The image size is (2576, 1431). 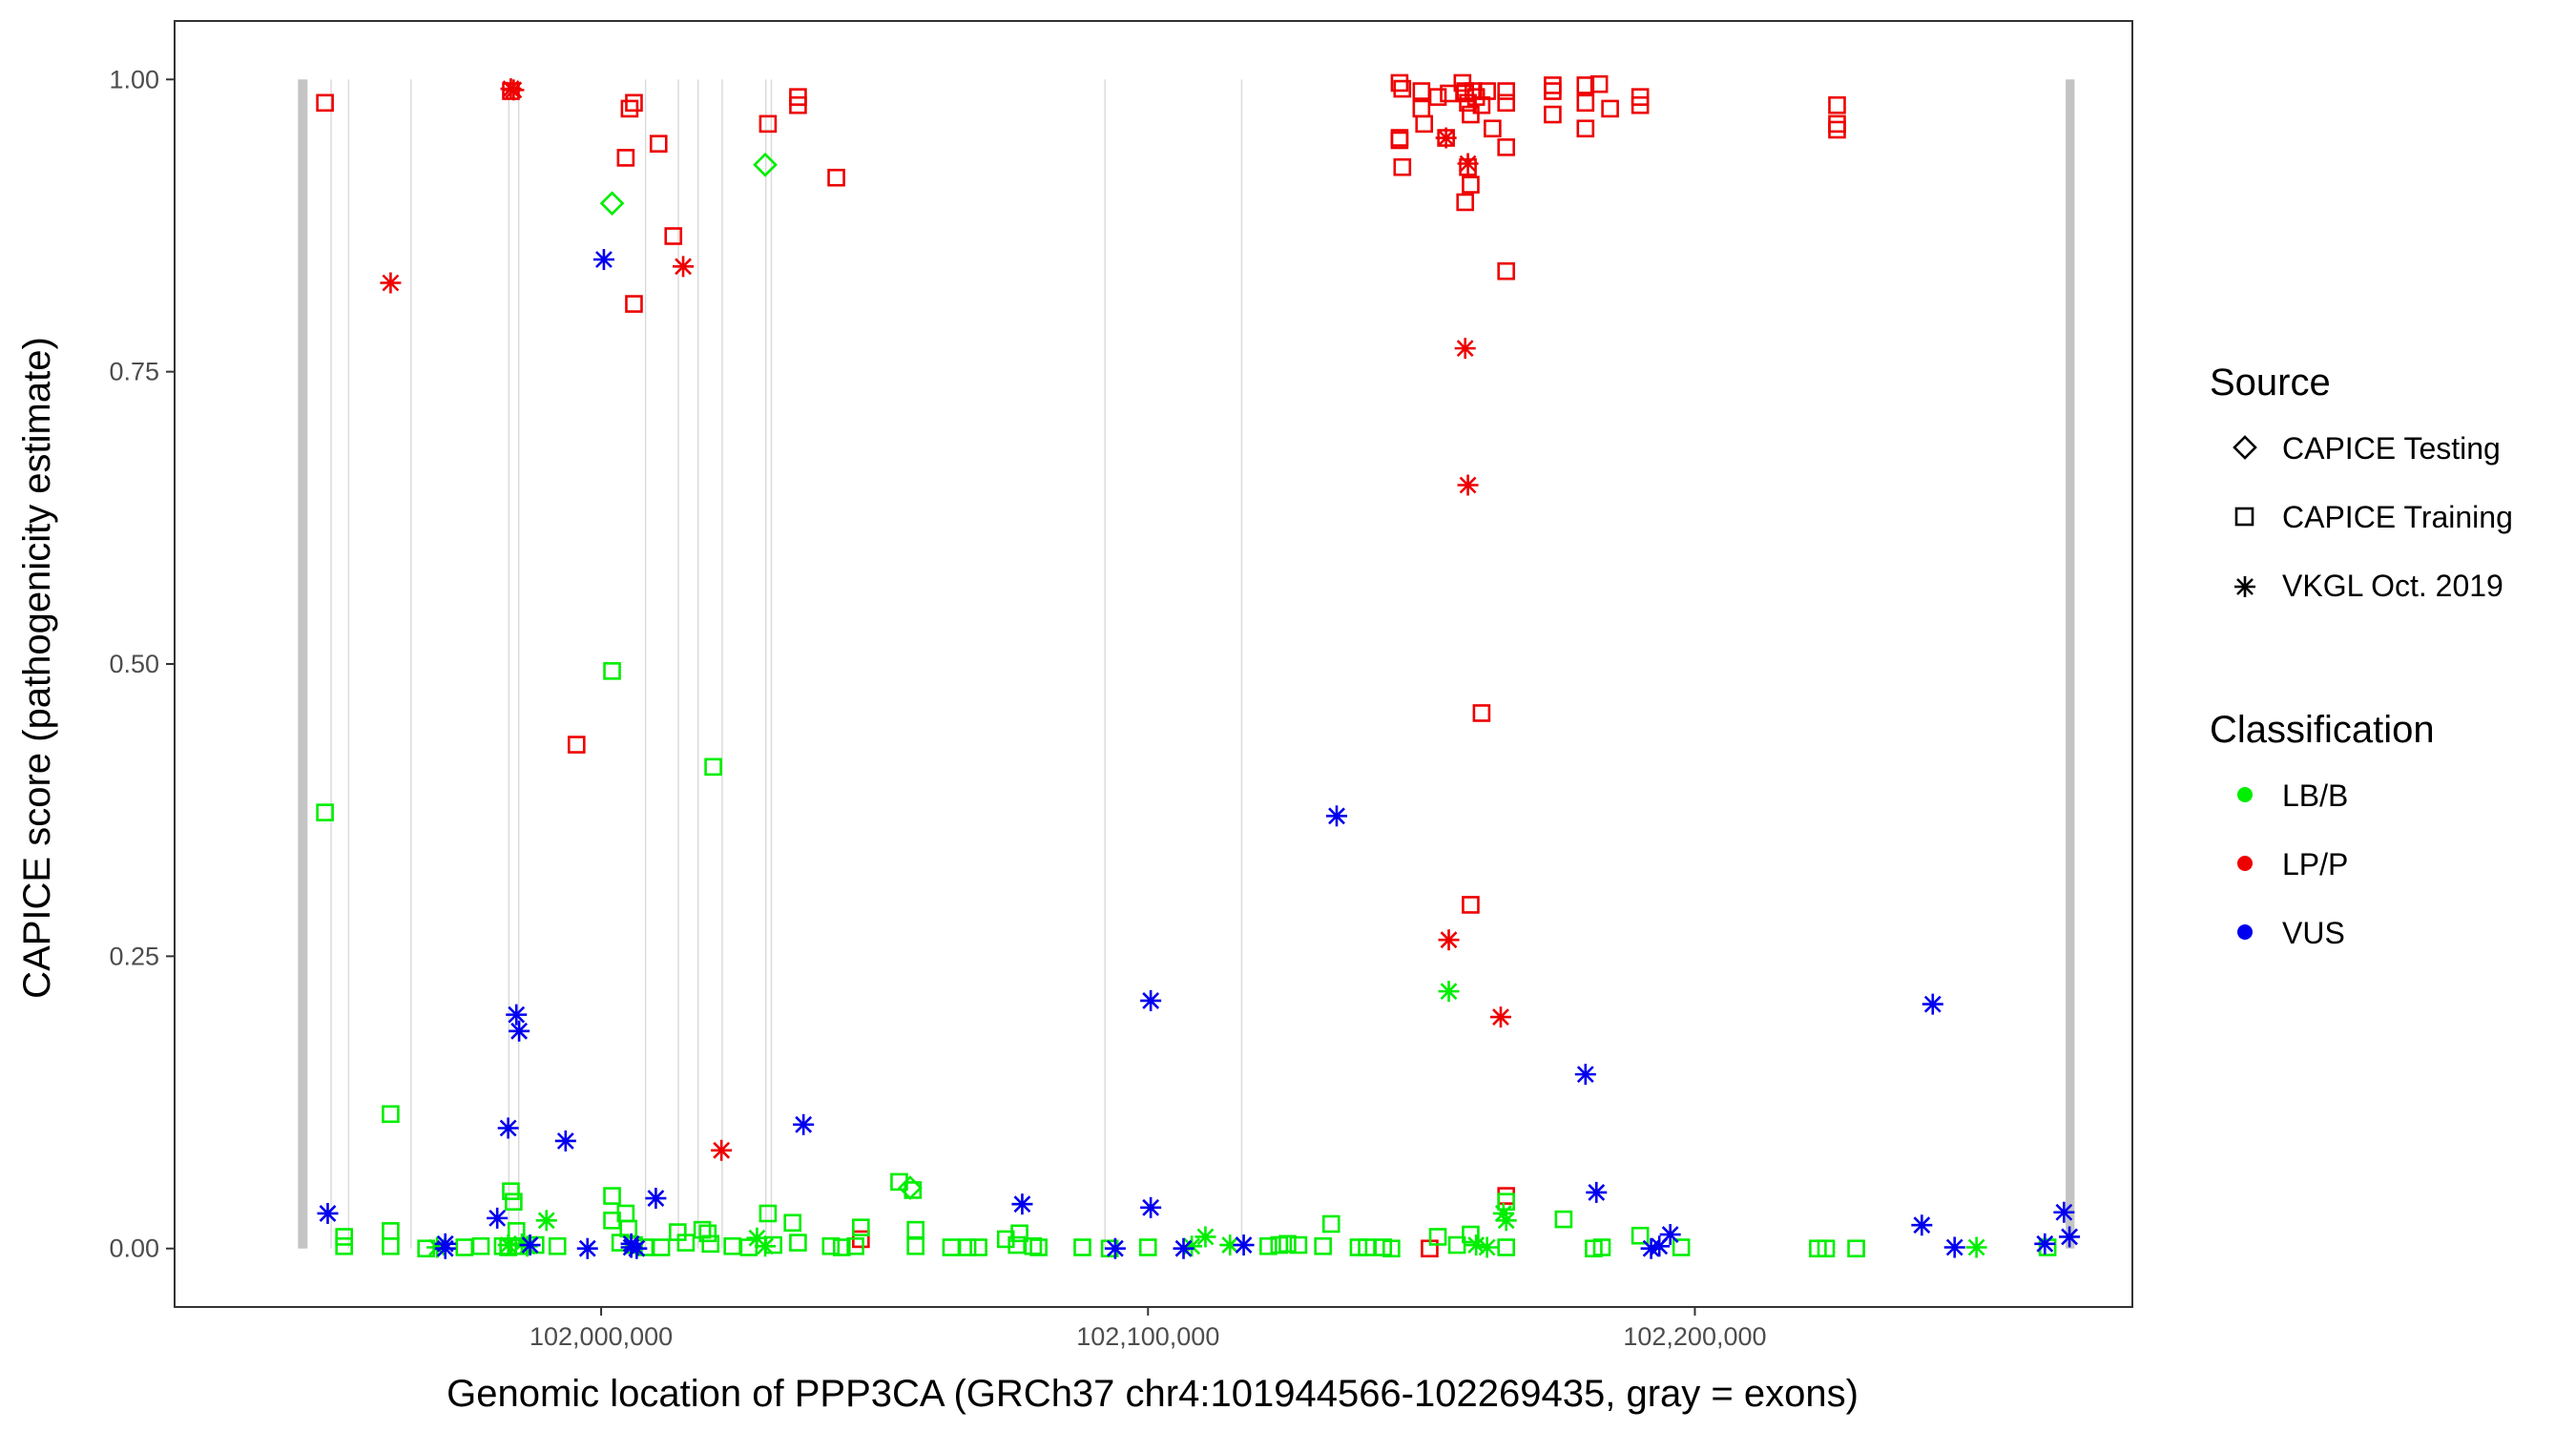 I want to click on y-tick-label: 0.50, so click(x=134, y=664).